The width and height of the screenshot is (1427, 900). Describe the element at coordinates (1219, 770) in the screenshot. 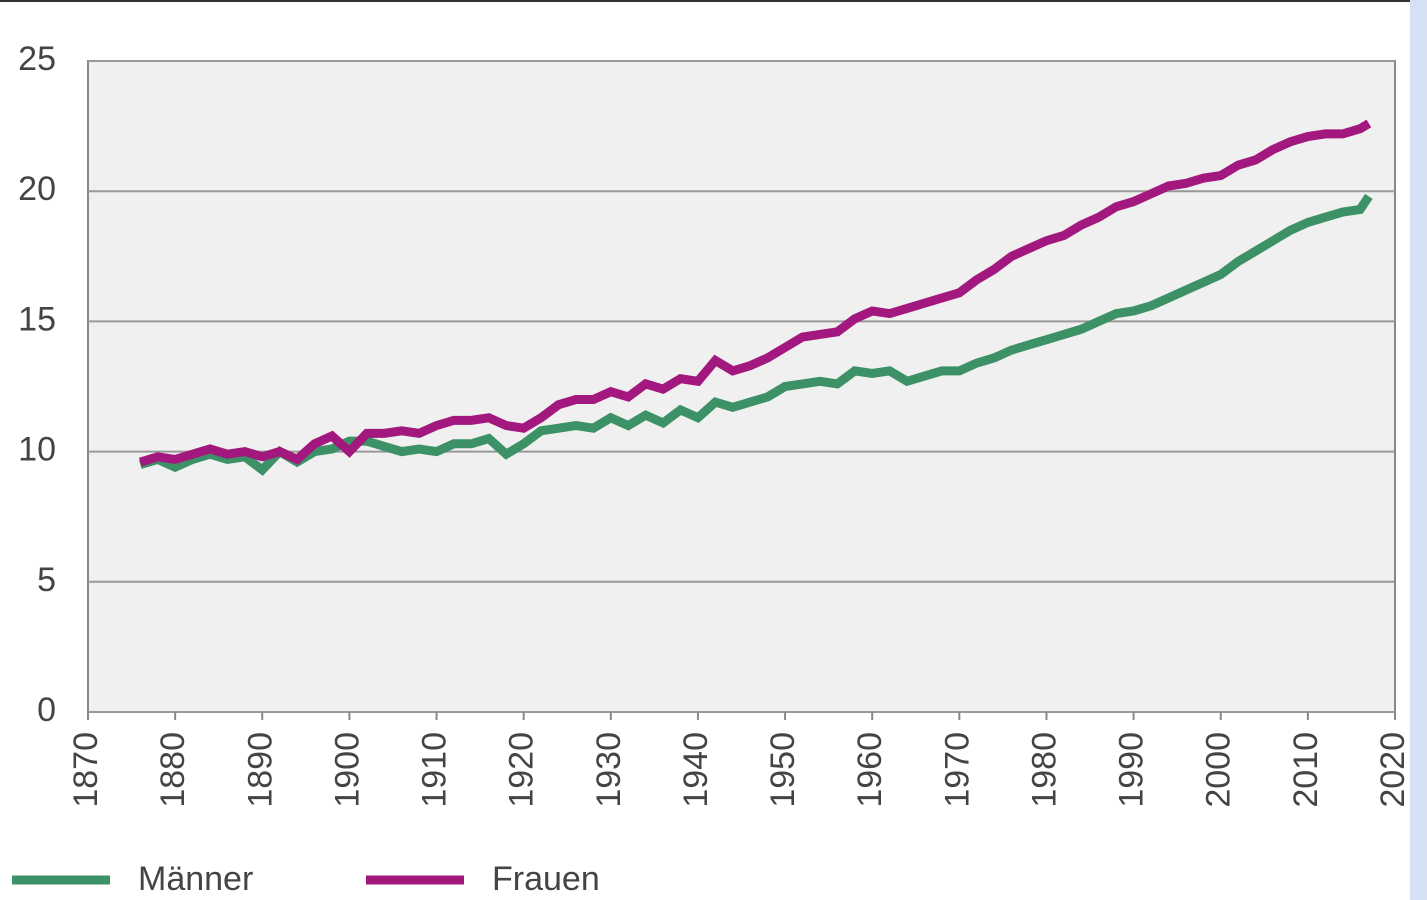

I see `x-tick-label: 2000` at that location.